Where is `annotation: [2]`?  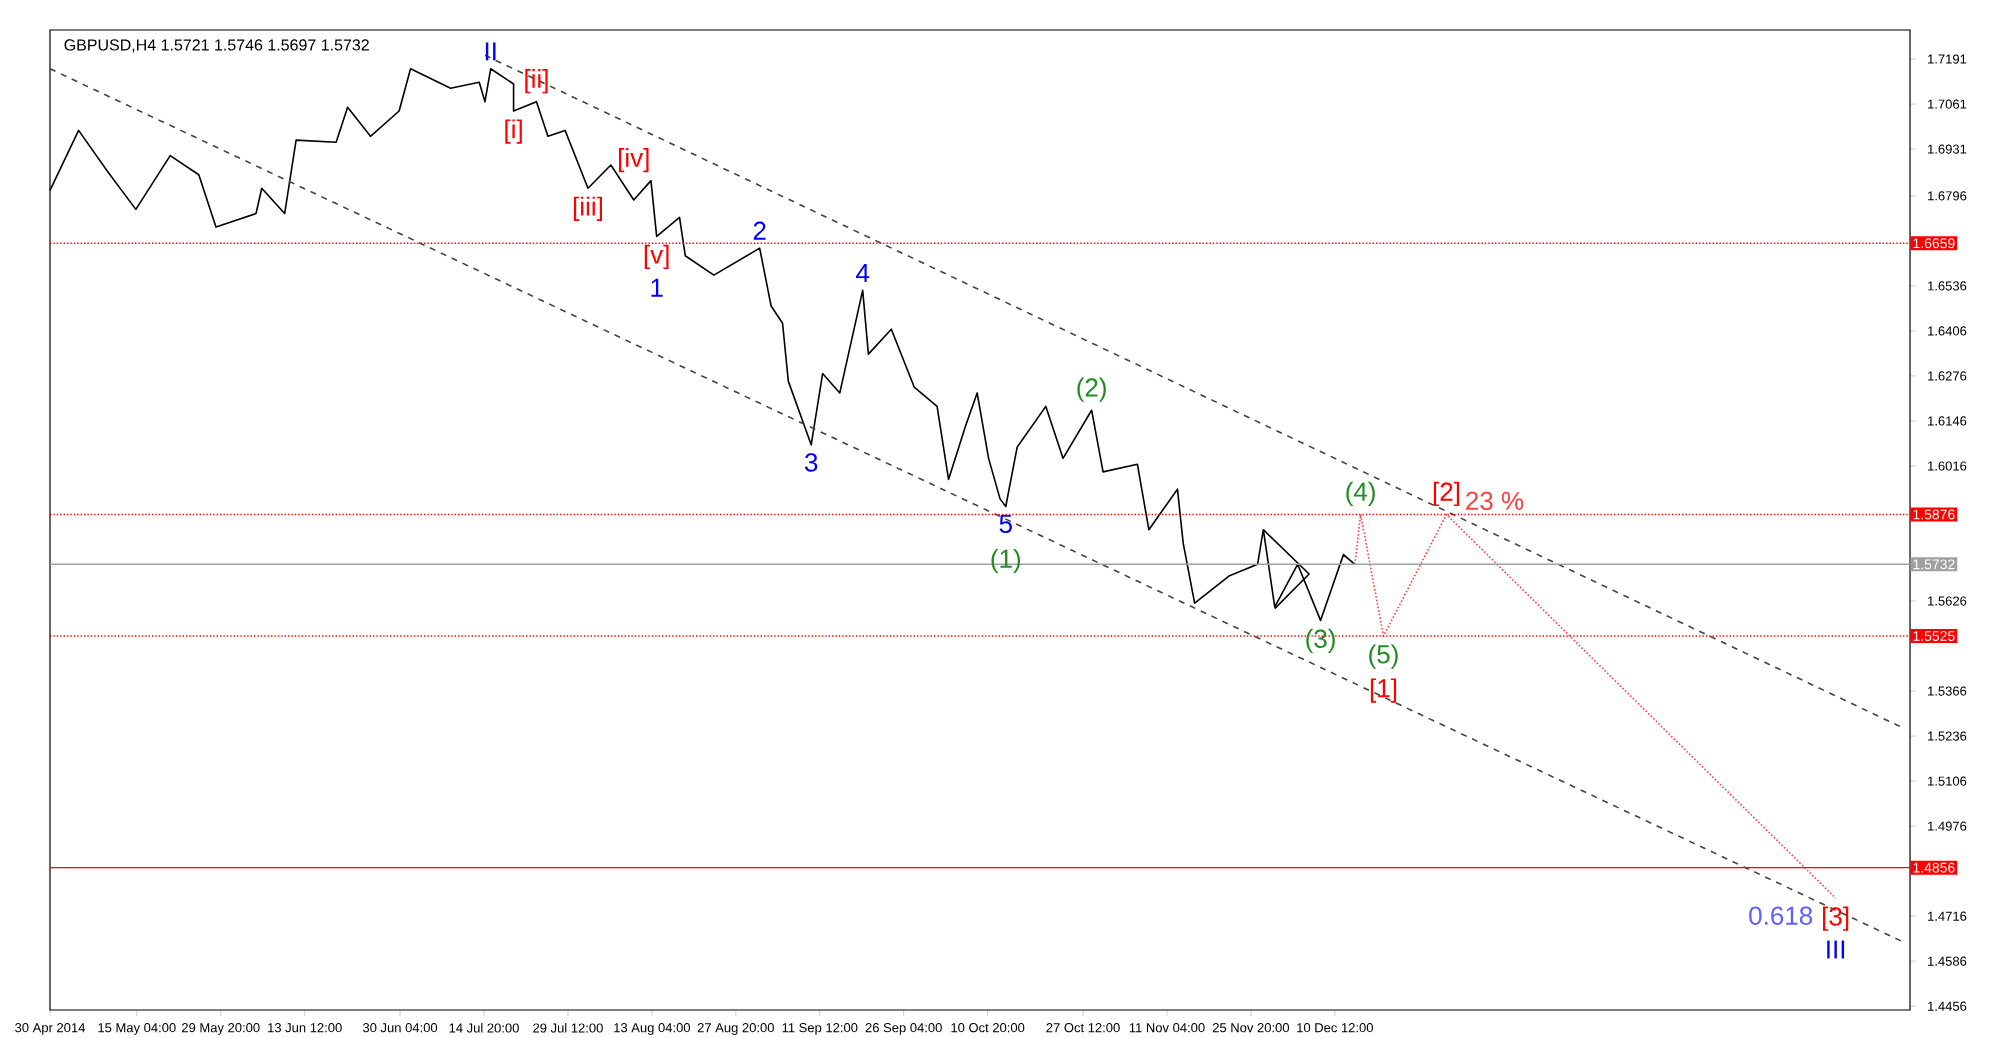 annotation: [2] is located at coordinates (1446, 494).